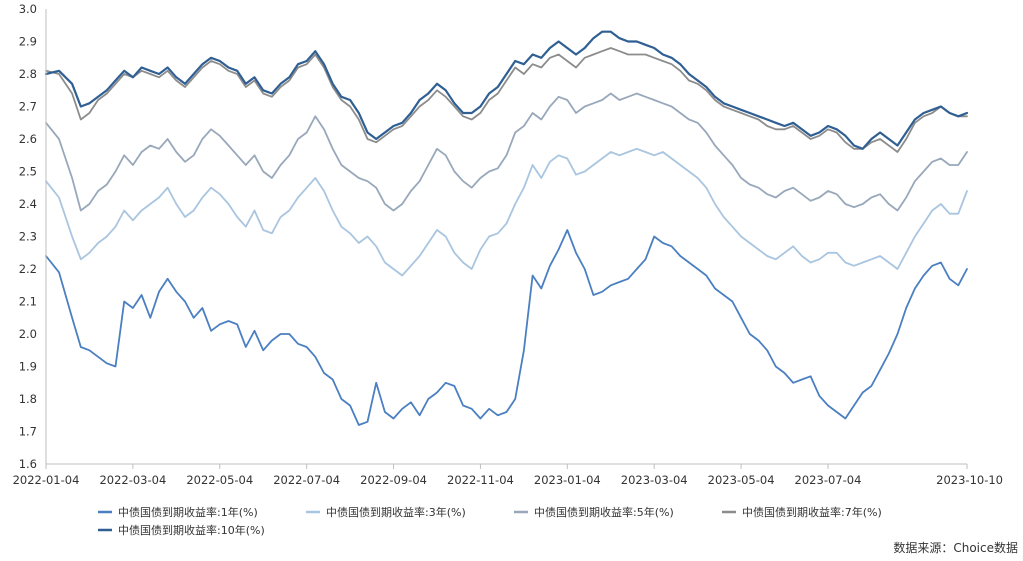  What do you see at coordinates (28, 302) in the screenshot?
I see `y-tick-label: 2.1` at bounding box center [28, 302].